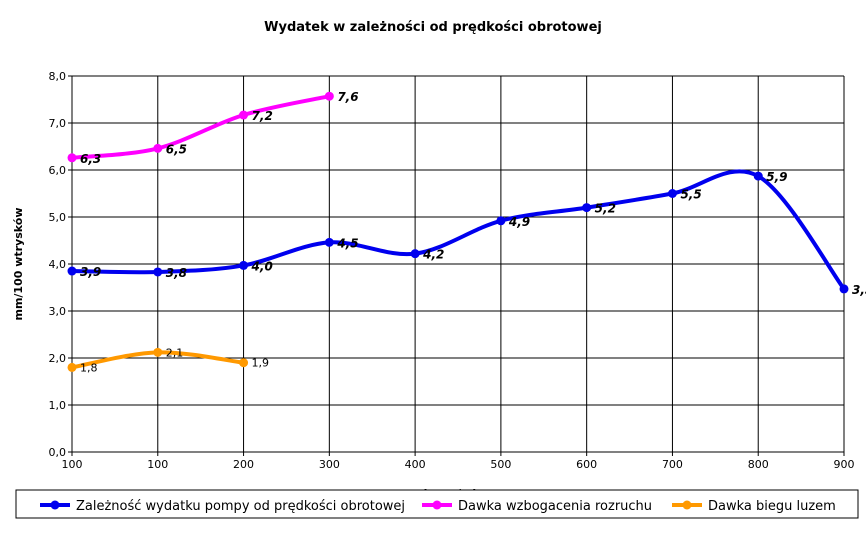 This screenshot has width=866, height=549. I want to click on series-line, so click(201, 127).